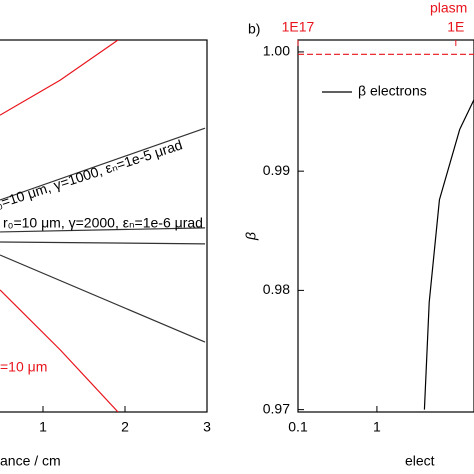  What do you see at coordinates (298, 27) in the screenshot?
I see `top-tick-label: 1E17` at bounding box center [298, 27].